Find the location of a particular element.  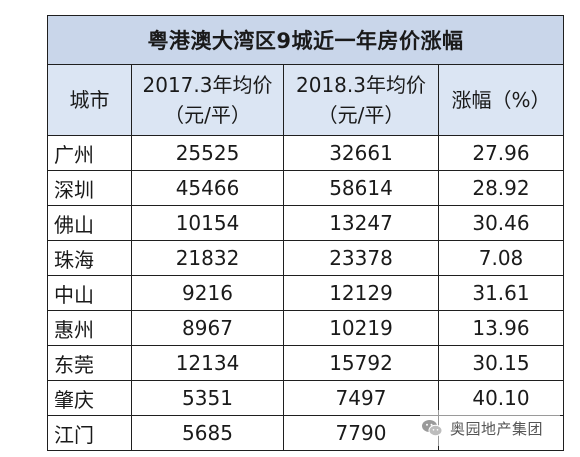

watermark: 奥园地产集团 is located at coordinates (490, 428).